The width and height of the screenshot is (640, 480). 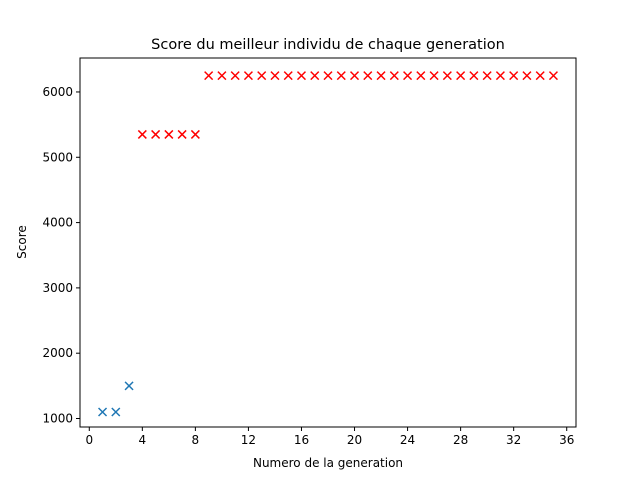 What do you see at coordinates (57, 353) in the screenshot?
I see `y-tick-label: 2000` at bounding box center [57, 353].